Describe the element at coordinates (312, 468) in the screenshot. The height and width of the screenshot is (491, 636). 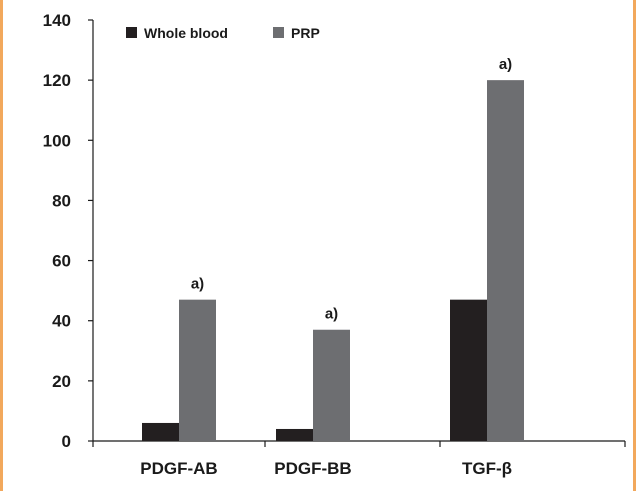
I see `x-category-label-1: PDGF-BB` at that location.